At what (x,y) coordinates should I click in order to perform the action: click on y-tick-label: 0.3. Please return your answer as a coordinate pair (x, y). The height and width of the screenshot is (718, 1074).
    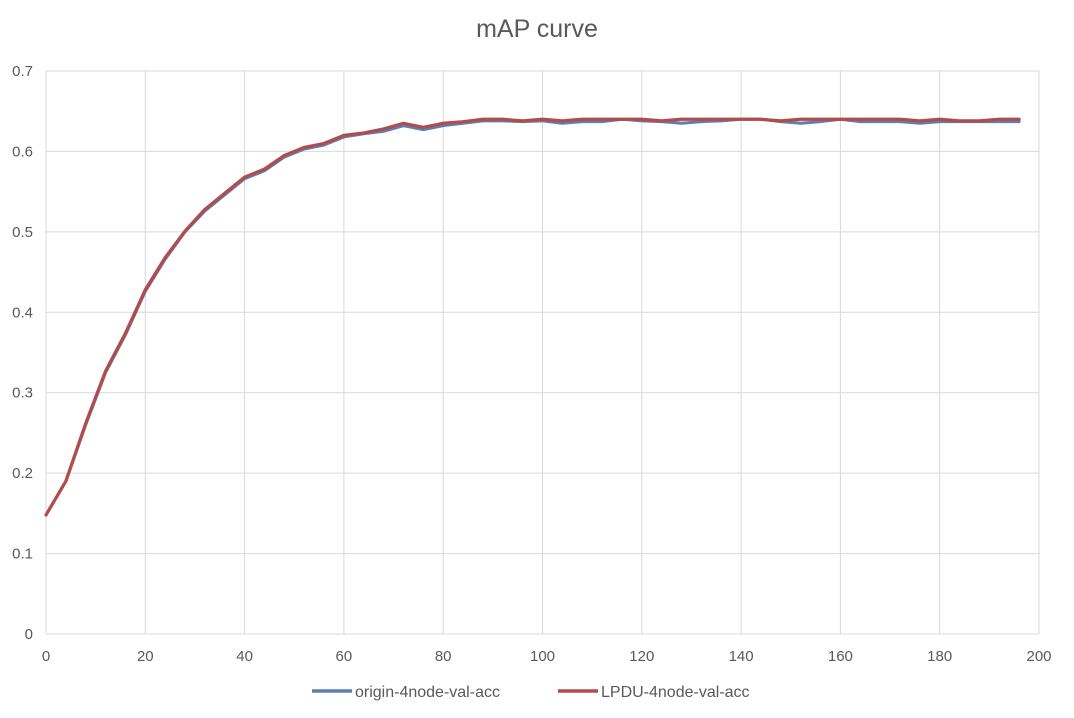
    Looking at the image, I should click on (22, 393).